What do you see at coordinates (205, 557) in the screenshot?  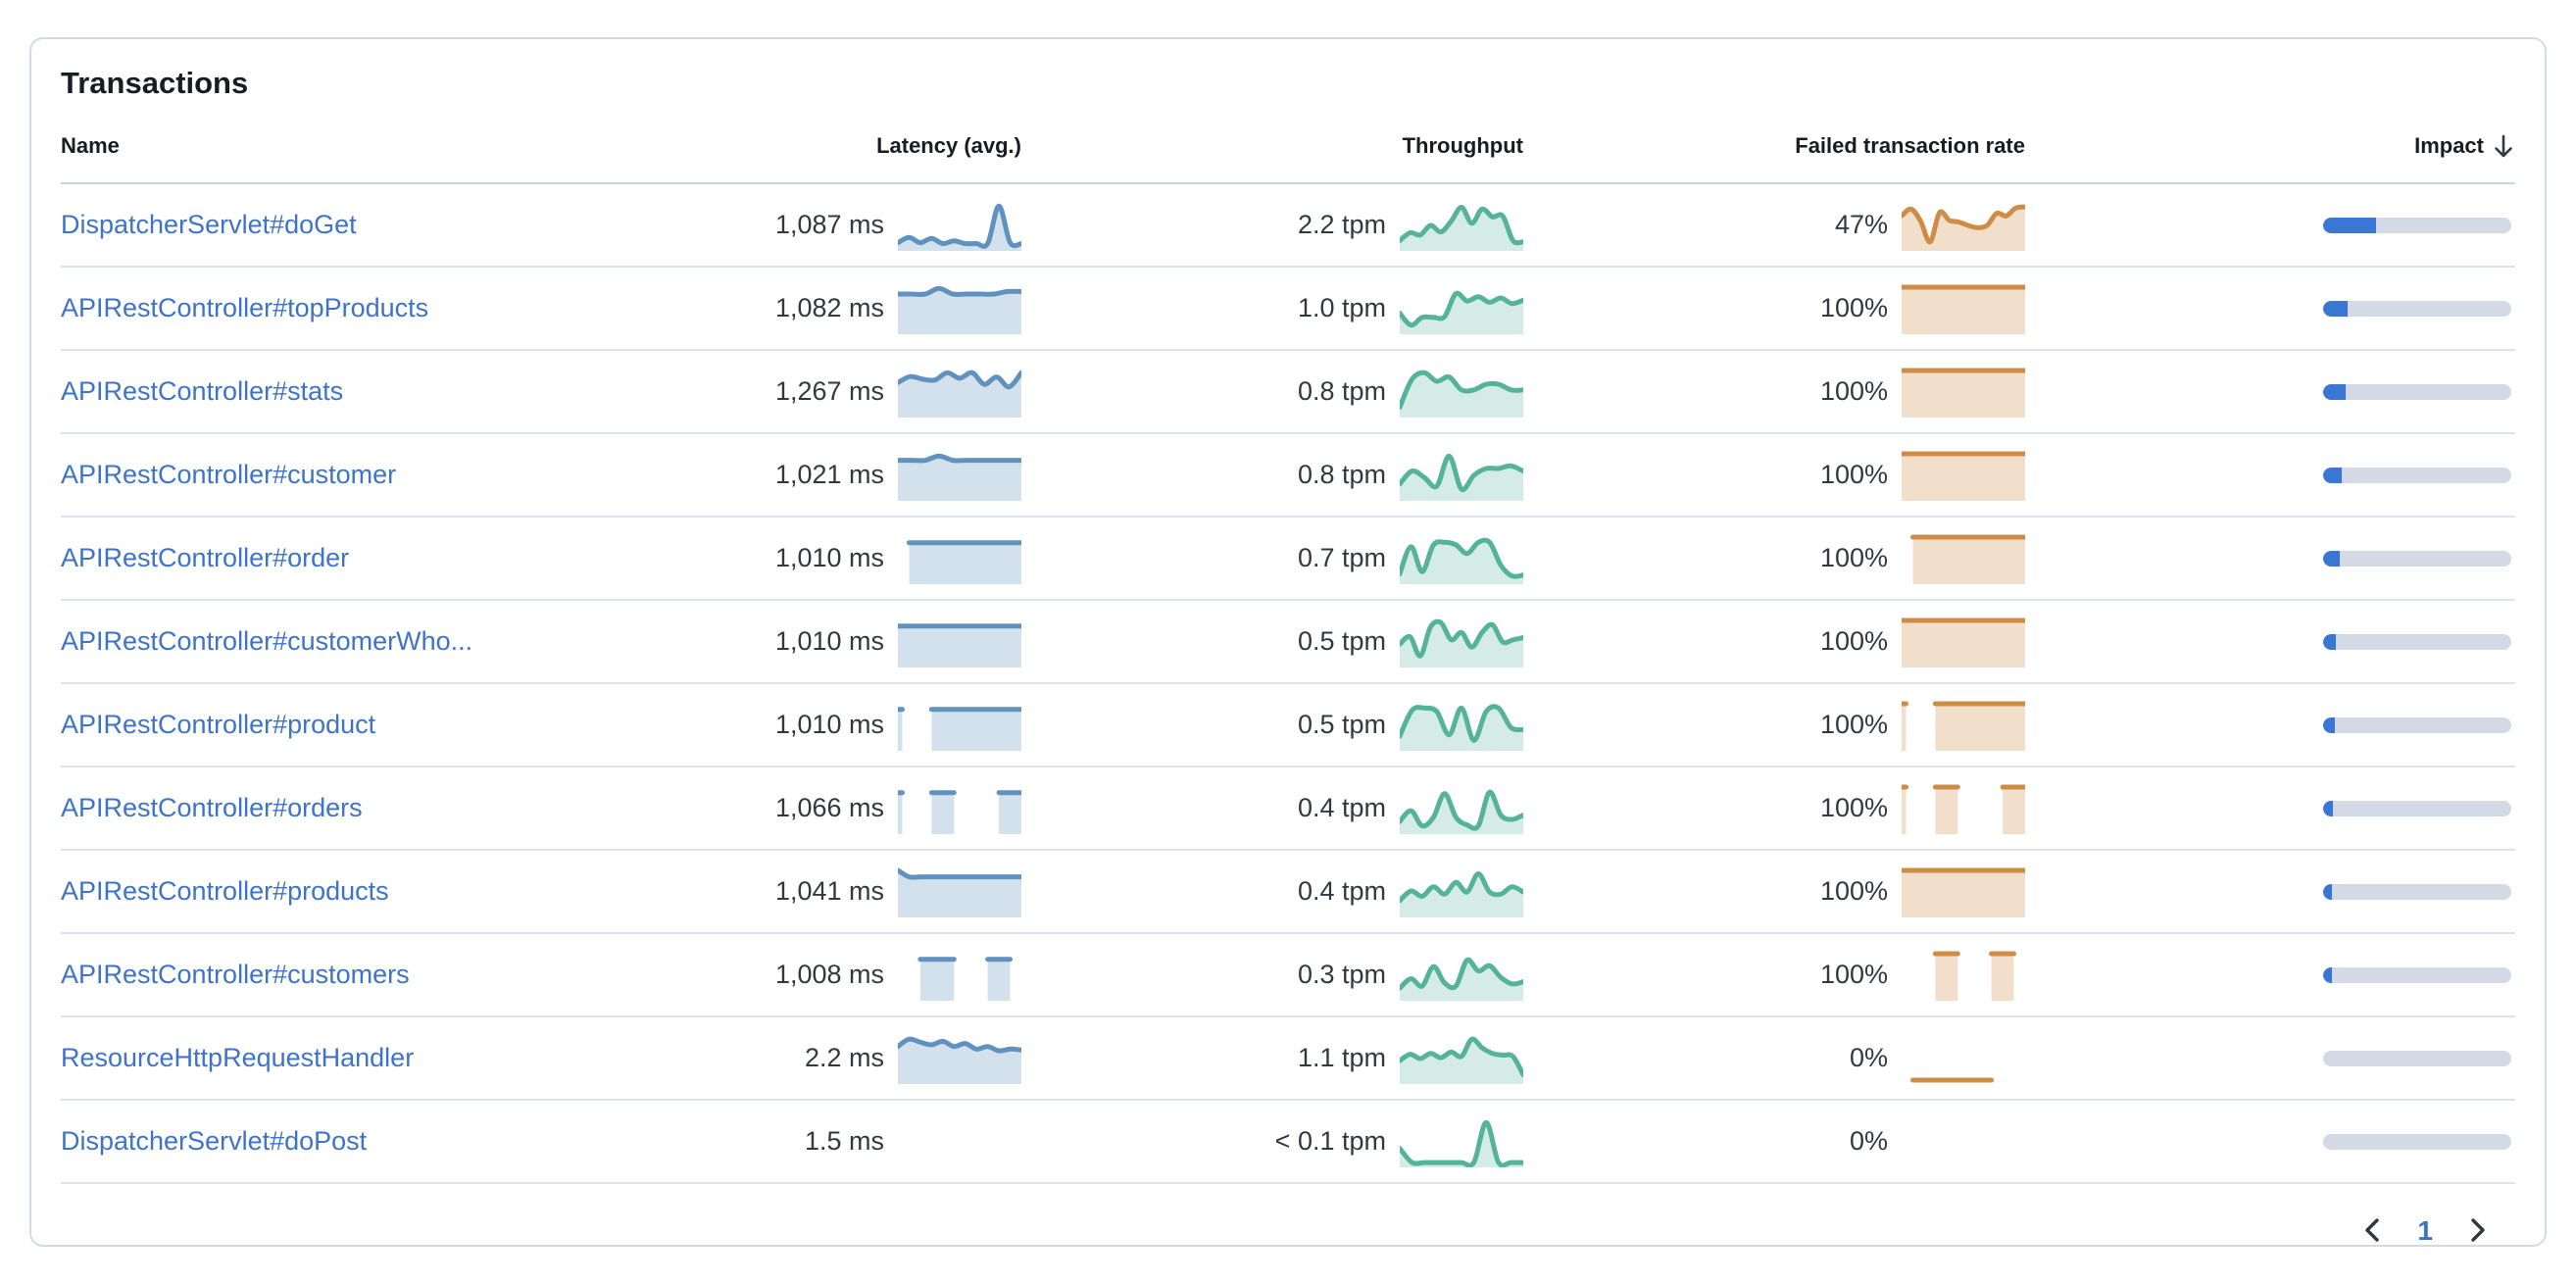 I see `transaction-link: APIRestController#order` at bounding box center [205, 557].